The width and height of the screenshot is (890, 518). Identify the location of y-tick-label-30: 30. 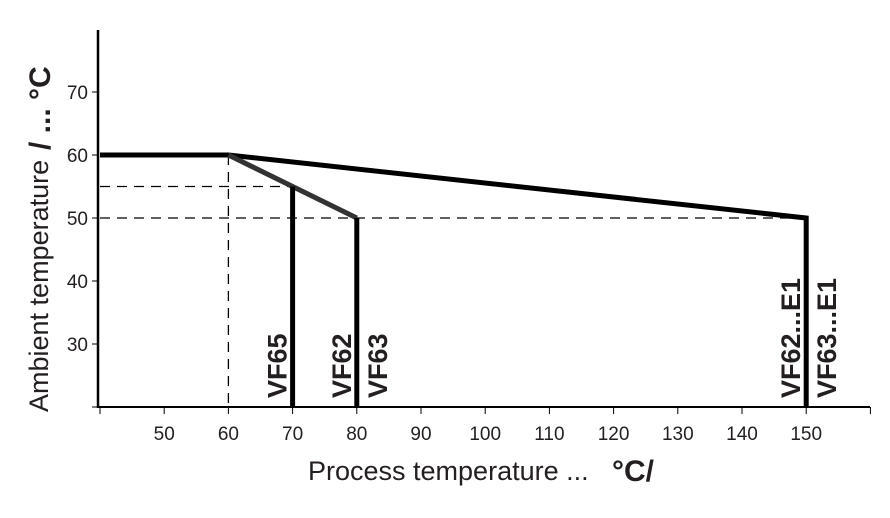
(77, 345).